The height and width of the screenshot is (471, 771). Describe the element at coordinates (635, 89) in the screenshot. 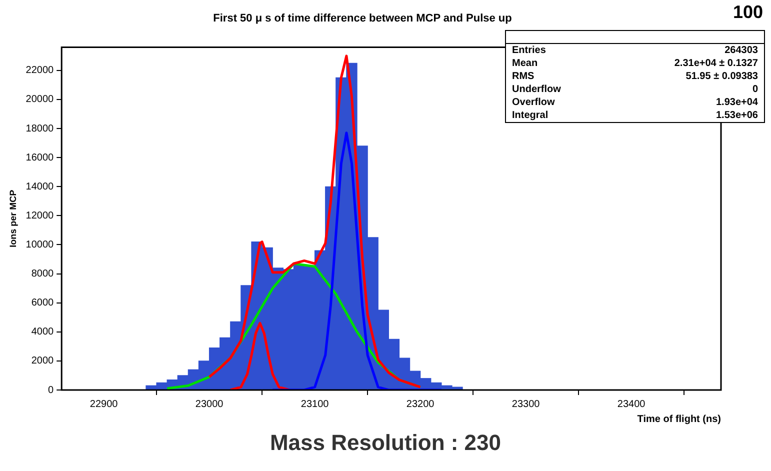

I see `text: Underflow 0` at that location.